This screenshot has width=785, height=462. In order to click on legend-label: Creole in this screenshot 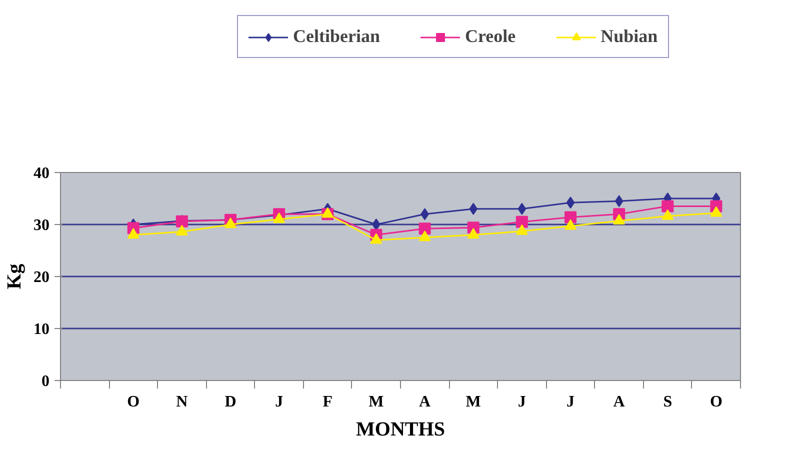, I will do `click(490, 36)`.